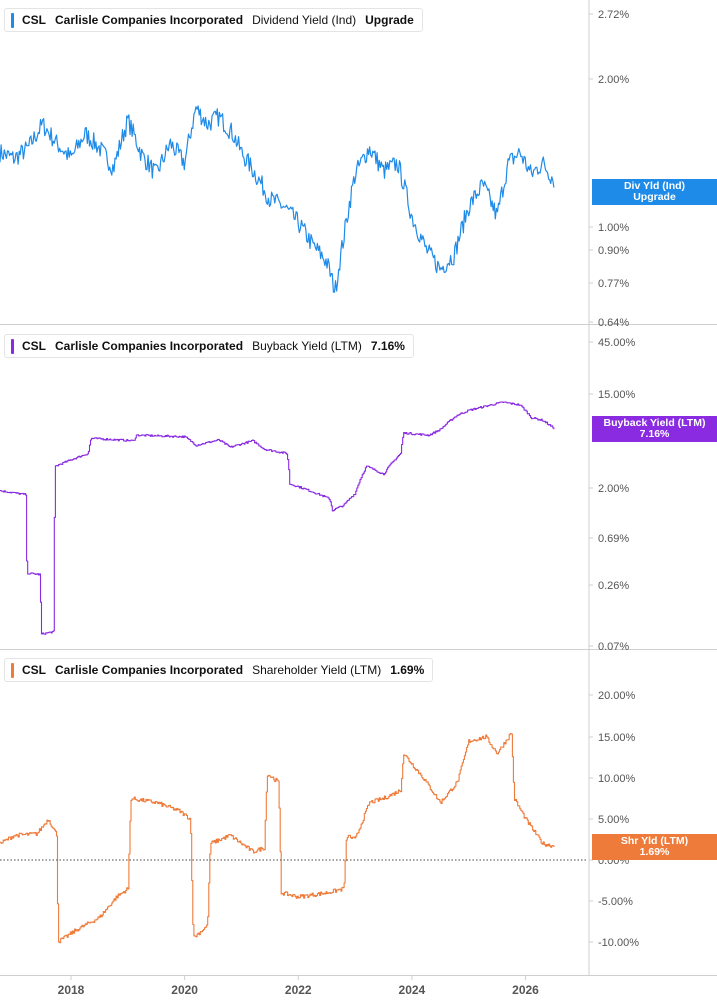  What do you see at coordinates (617, 696) in the screenshot?
I see `y-tick-label: 20.00%` at bounding box center [617, 696].